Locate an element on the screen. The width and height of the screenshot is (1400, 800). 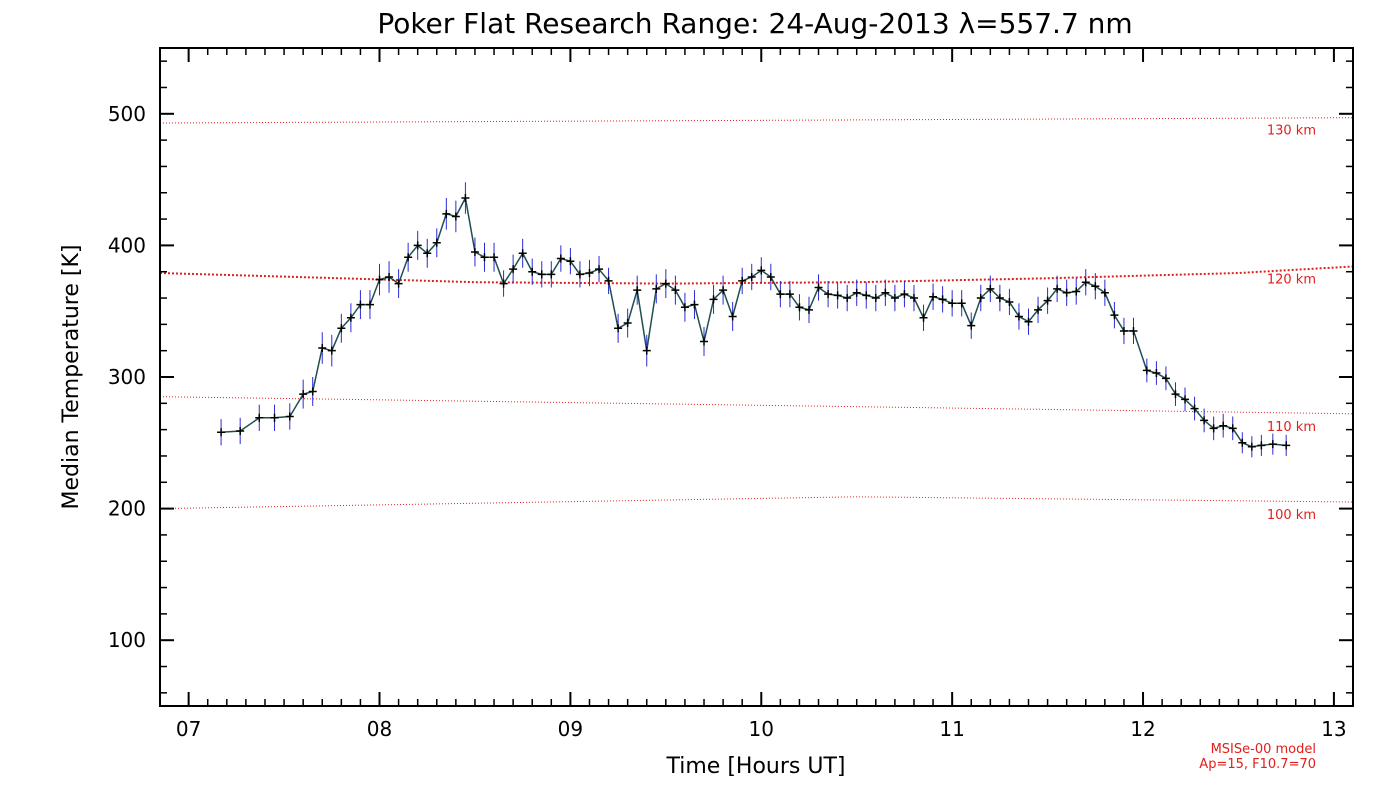
y-tick-label: 100 is located at coordinates (127, 640).